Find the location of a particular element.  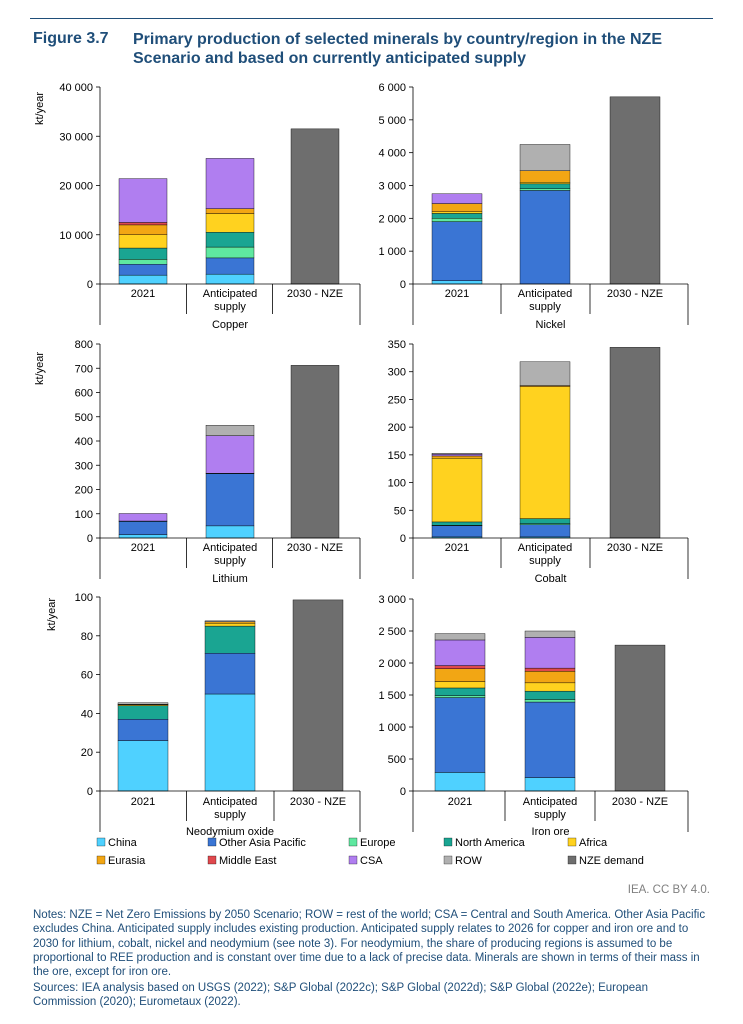

legend-swatch-nze-demand is located at coordinates (572, 860).